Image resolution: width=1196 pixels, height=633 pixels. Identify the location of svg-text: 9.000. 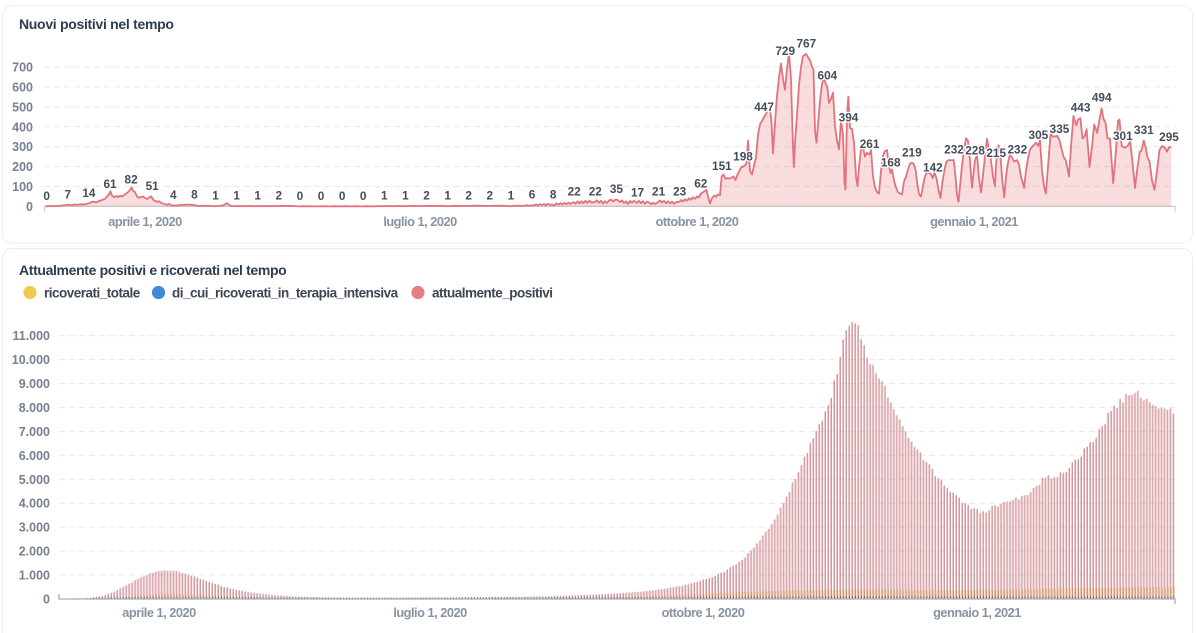
(34, 384).